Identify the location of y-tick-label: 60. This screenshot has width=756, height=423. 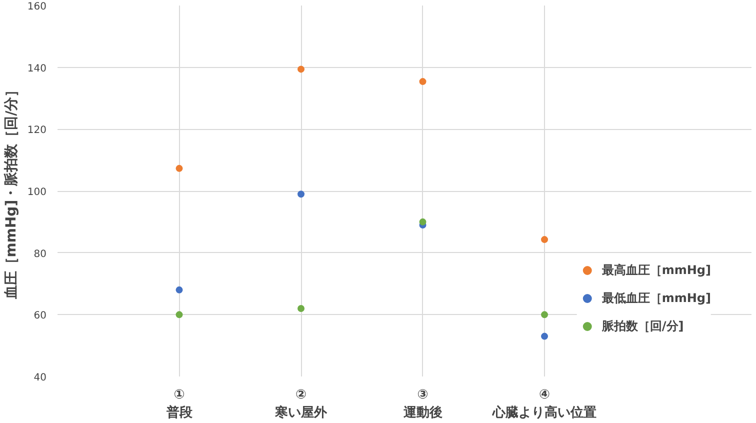
(40, 316).